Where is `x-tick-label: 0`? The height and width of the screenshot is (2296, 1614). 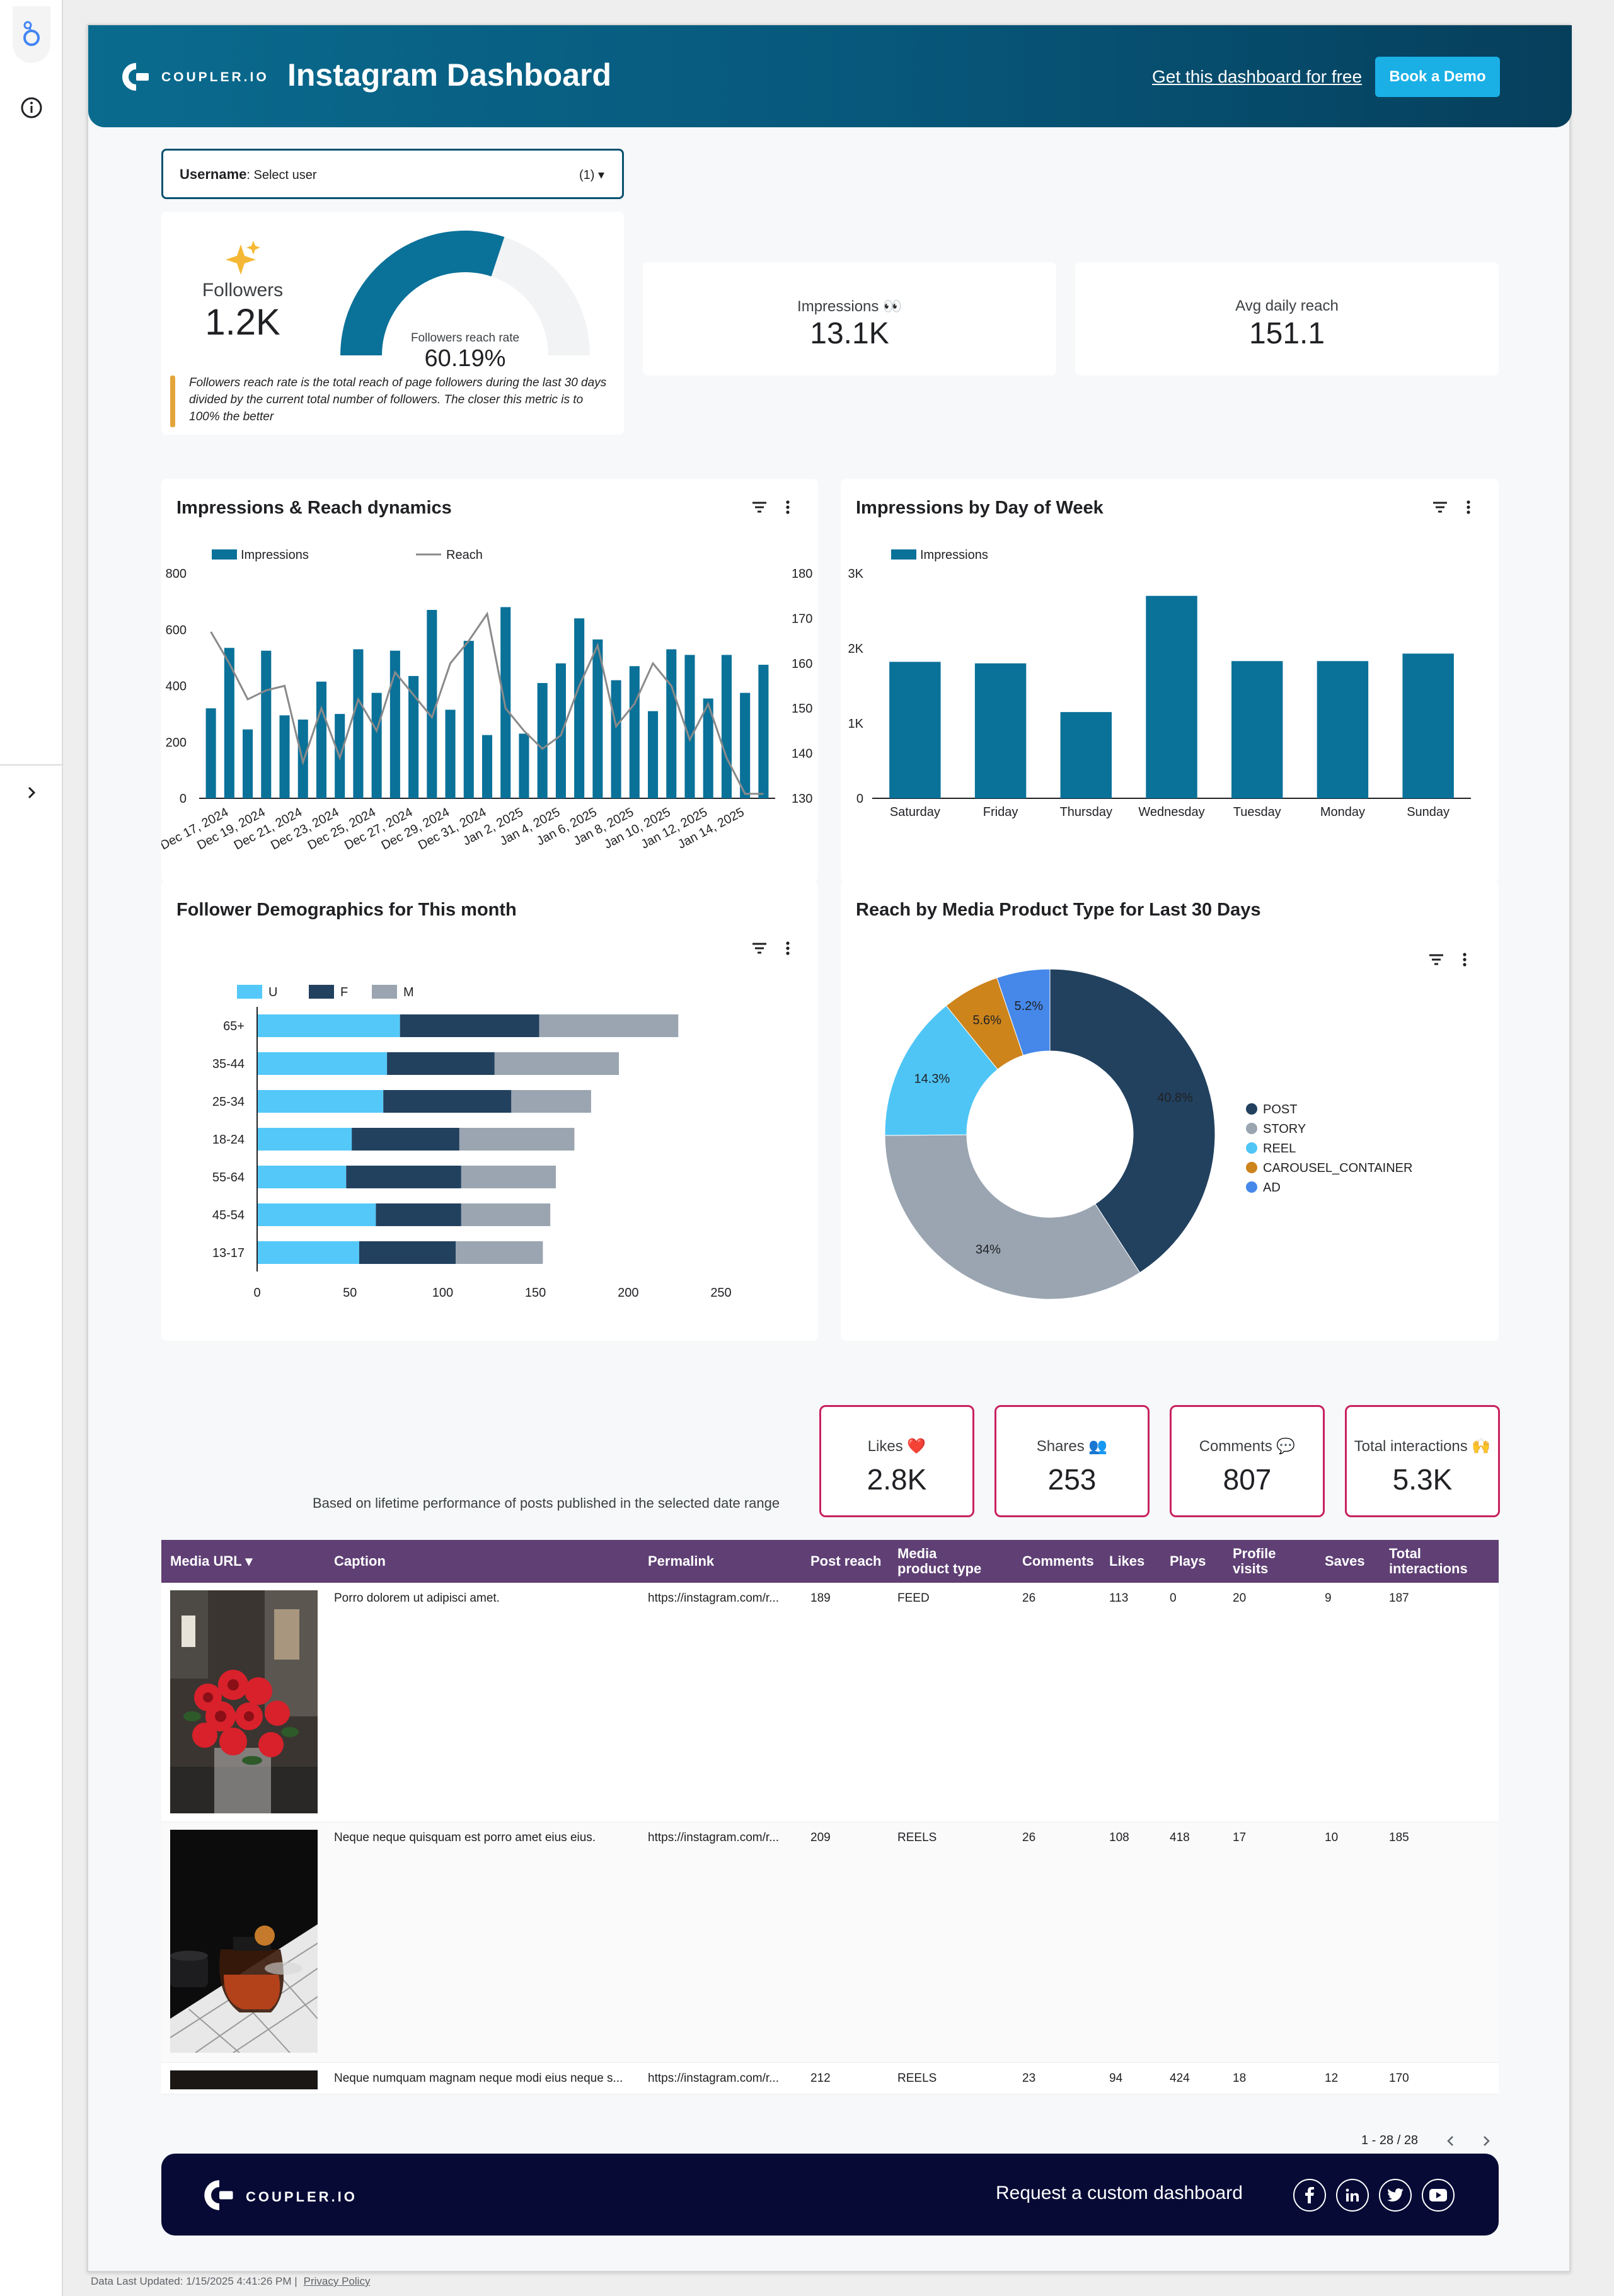 x-tick-label: 0 is located at coordinates (256, 1293).